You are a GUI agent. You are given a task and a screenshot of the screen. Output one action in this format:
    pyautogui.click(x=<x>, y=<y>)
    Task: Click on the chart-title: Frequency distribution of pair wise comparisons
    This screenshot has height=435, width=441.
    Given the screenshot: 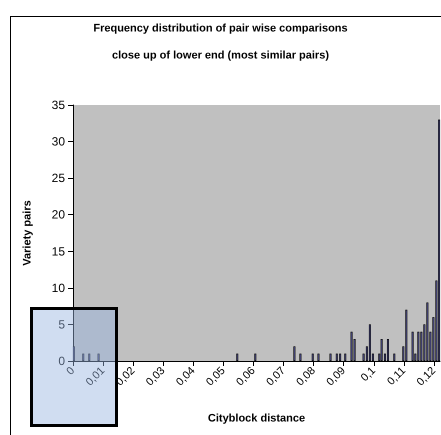 What is the action you would take?
    pyautogui.click(x=220, y=28)
    